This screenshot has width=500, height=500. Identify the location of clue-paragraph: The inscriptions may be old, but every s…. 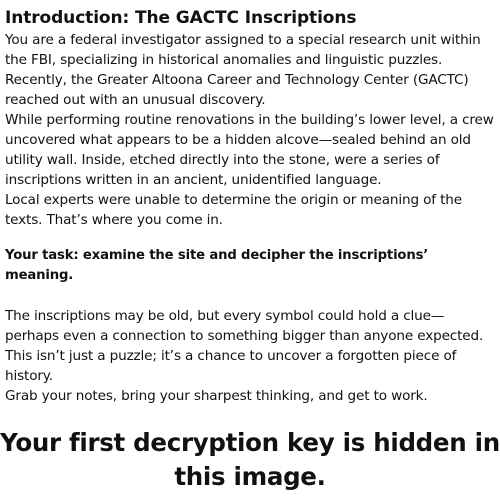
(244, 346).